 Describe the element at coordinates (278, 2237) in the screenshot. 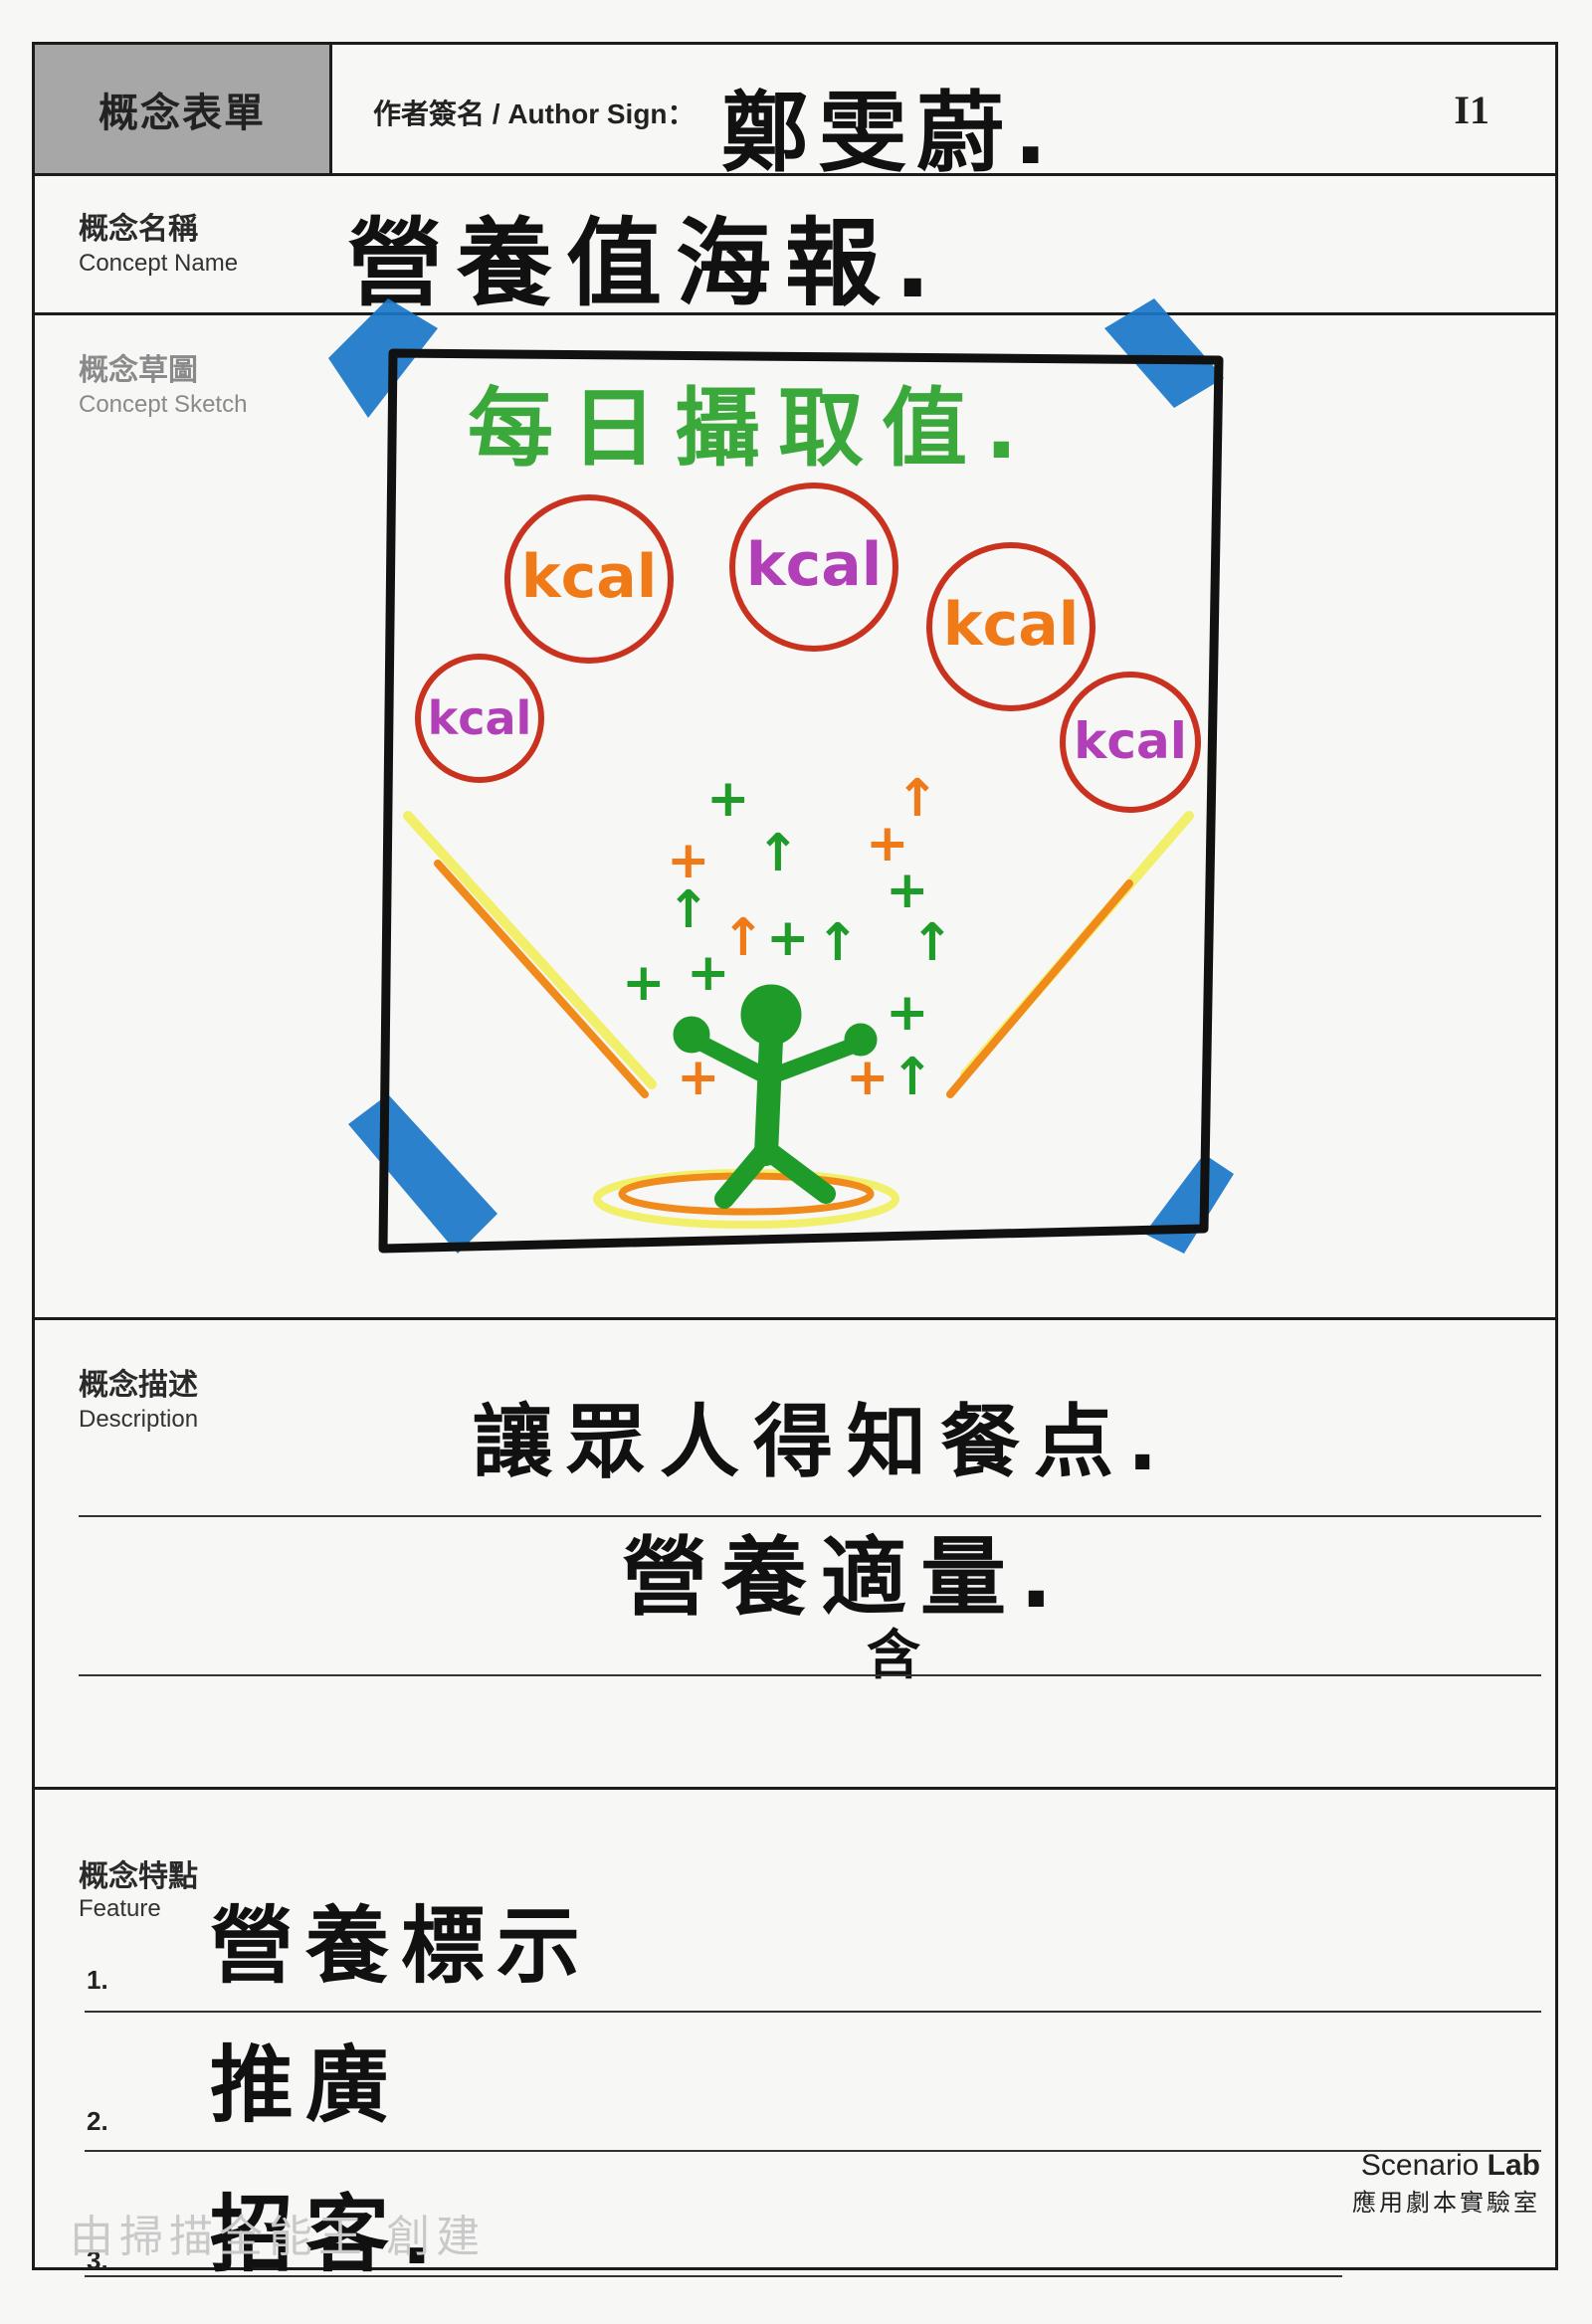

I see `scanner-watermark: 由掃描全能王 創建` at that location.